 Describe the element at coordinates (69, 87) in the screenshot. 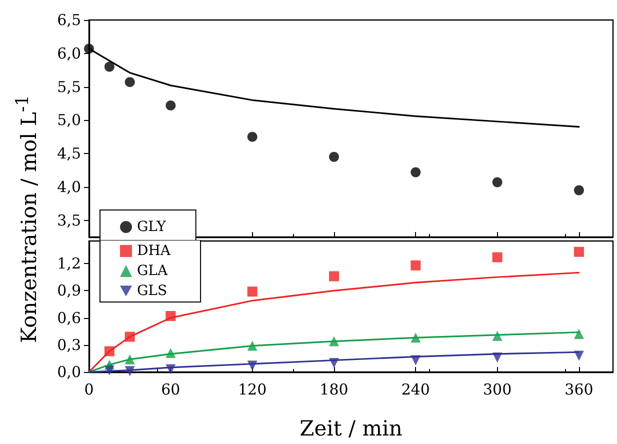

I see `y-tick-label: 5,5` at that location.